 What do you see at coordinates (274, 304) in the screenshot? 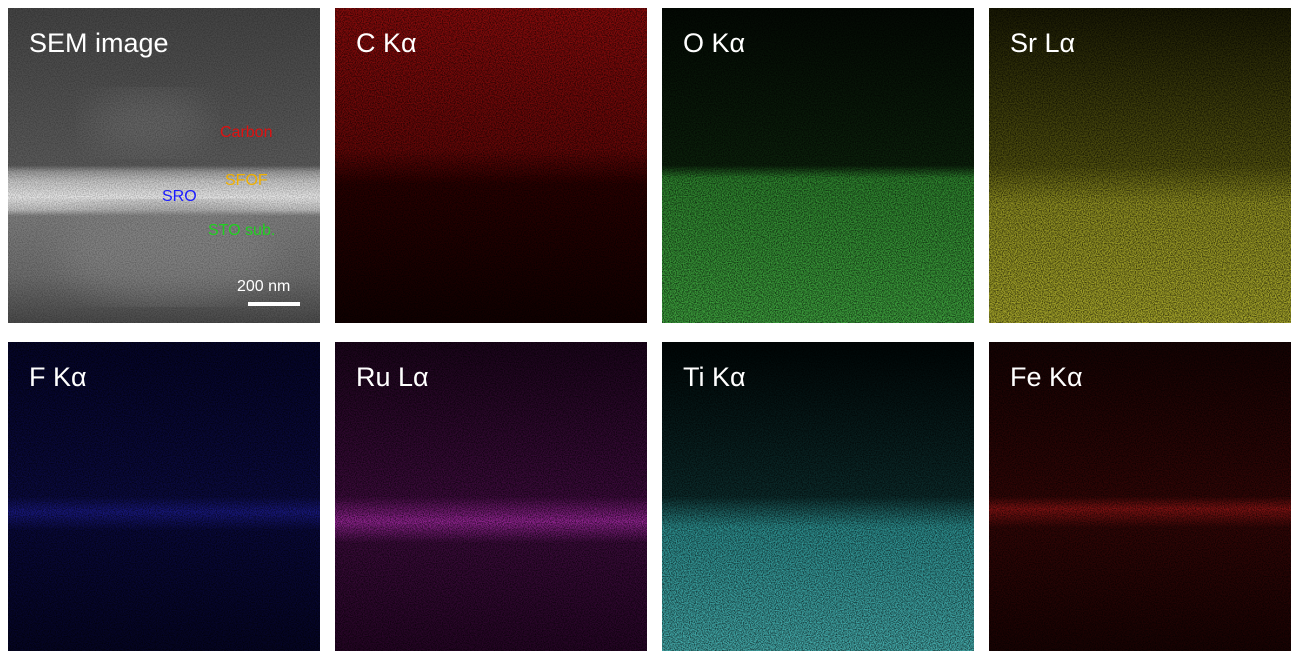
I see `scale-bar` at bounding box center [274, 304].